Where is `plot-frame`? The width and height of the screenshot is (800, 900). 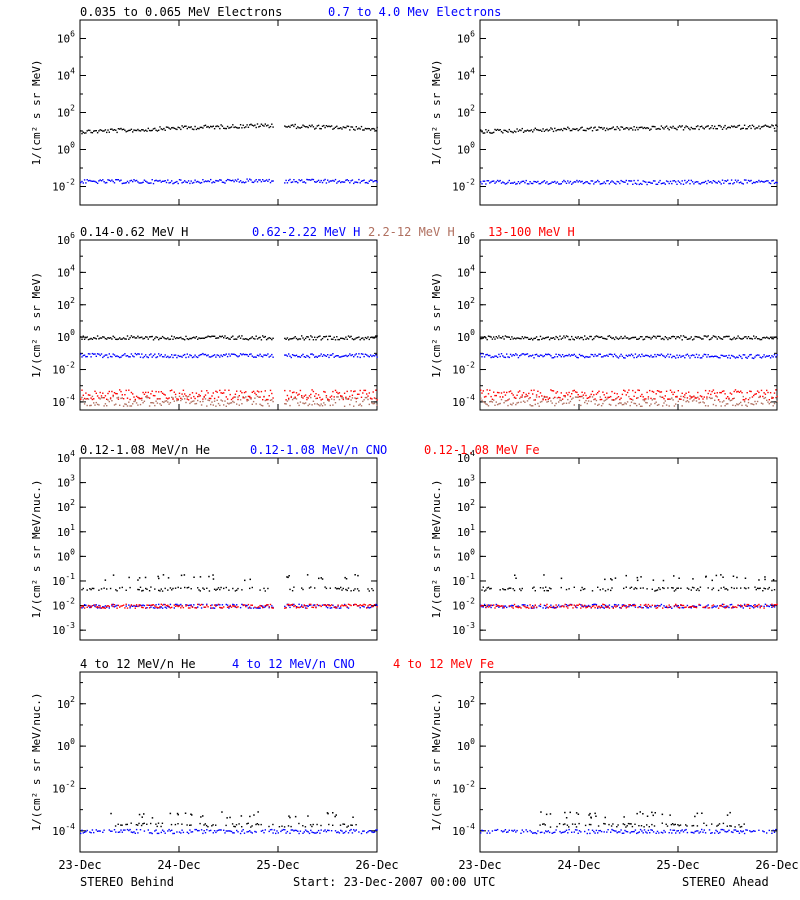
plot-frame is located at coordinates (628, 112).